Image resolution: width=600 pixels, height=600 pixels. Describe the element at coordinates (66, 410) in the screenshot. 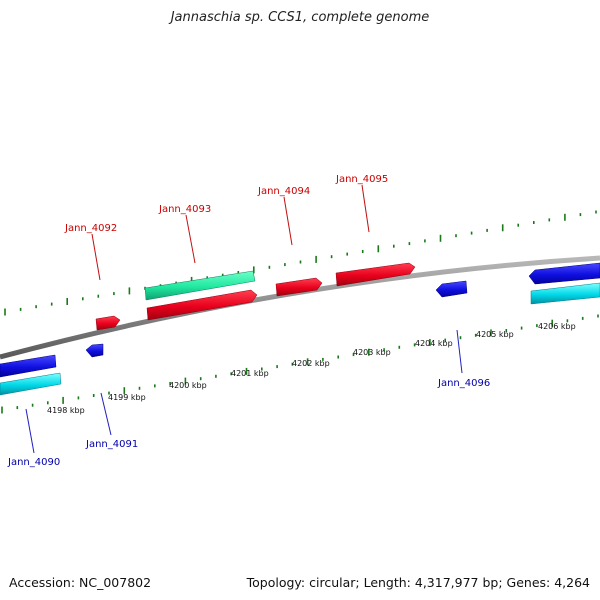

I see `scale-label: 4198 kbp` at that location.